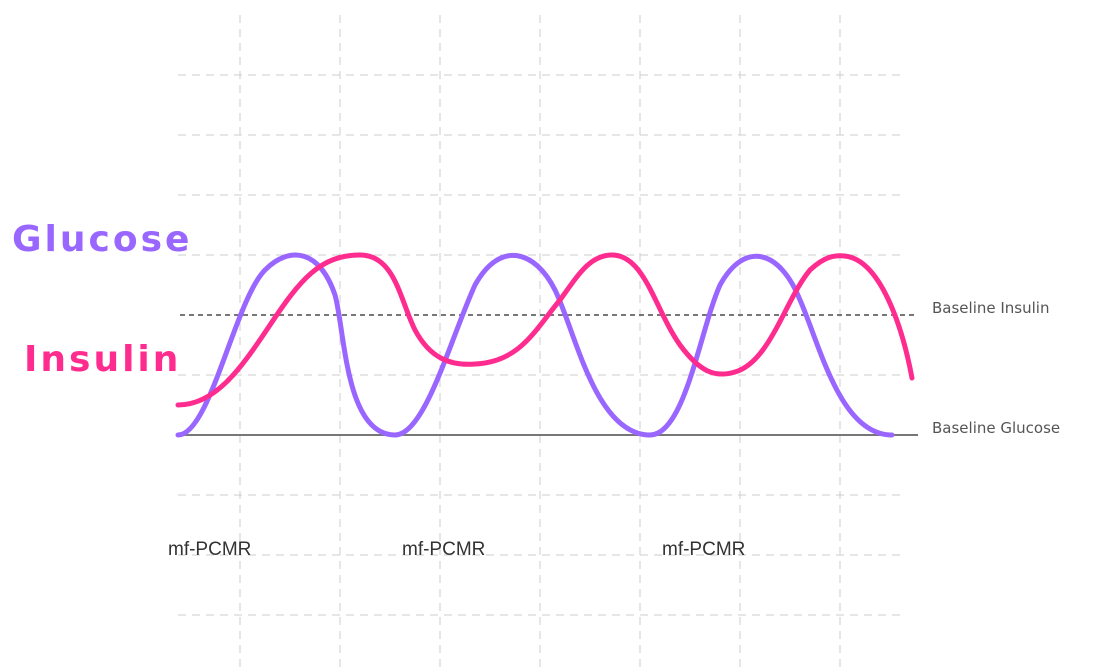  Describe the element at coordinates (102, 239) in the screenshot. I see `glucose-legend-label: Glucose` at that location.